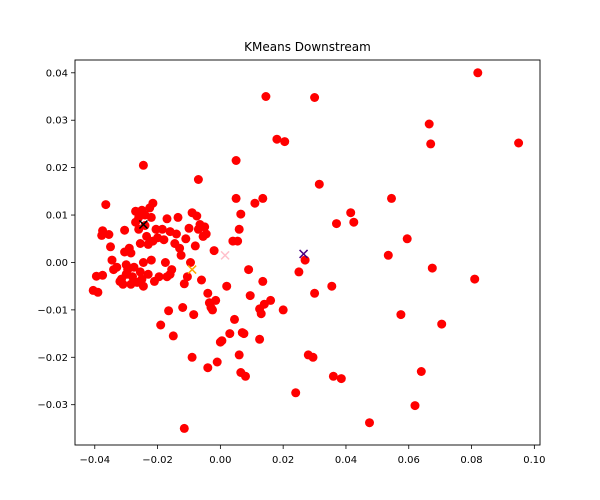  Describe the element at coordinates (471, 460) in the screenshot. I see `x-tick-label: 0.08` at that location.